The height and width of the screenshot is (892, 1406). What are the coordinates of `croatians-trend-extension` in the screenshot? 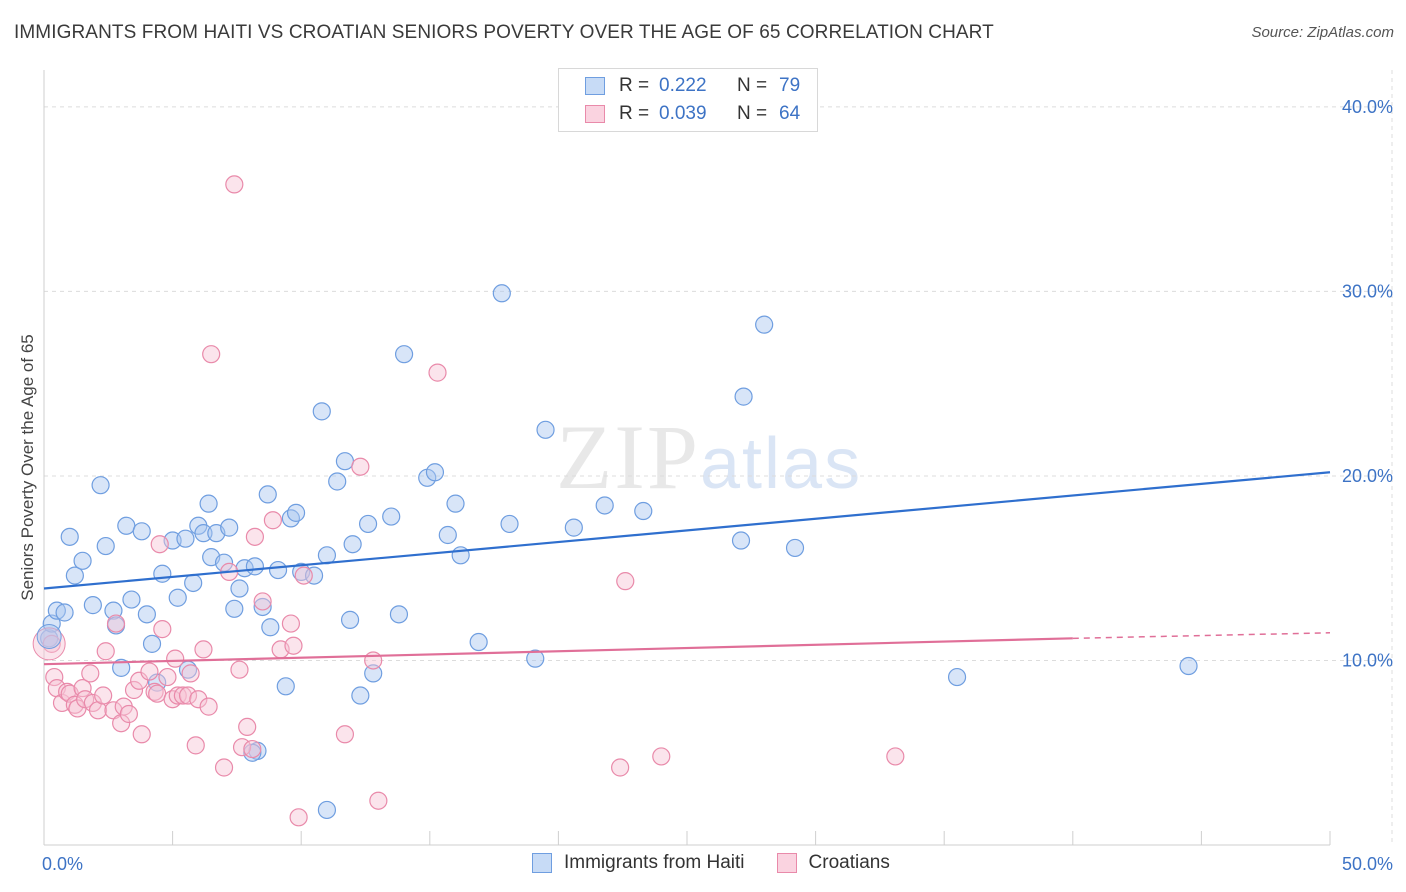 It's located at (1201, 636).